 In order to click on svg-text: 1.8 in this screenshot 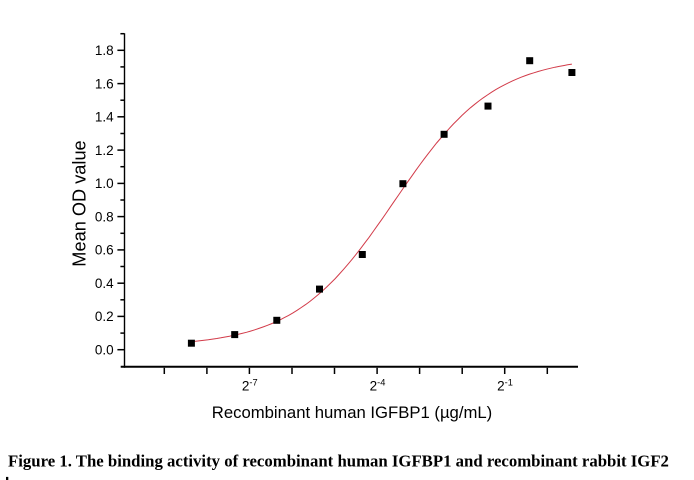, I will do `click(104, 50)`.